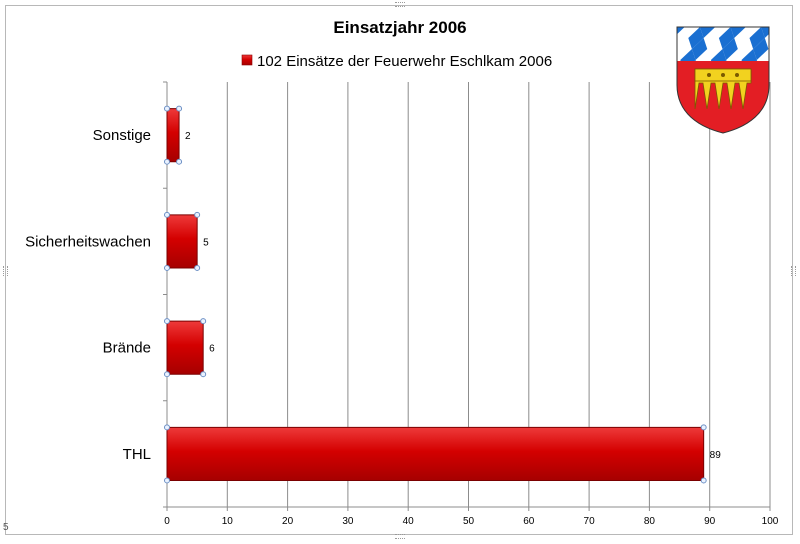 This screenshot has height=544, width=800. I want to click on legend-swatch, so click(247, 60).